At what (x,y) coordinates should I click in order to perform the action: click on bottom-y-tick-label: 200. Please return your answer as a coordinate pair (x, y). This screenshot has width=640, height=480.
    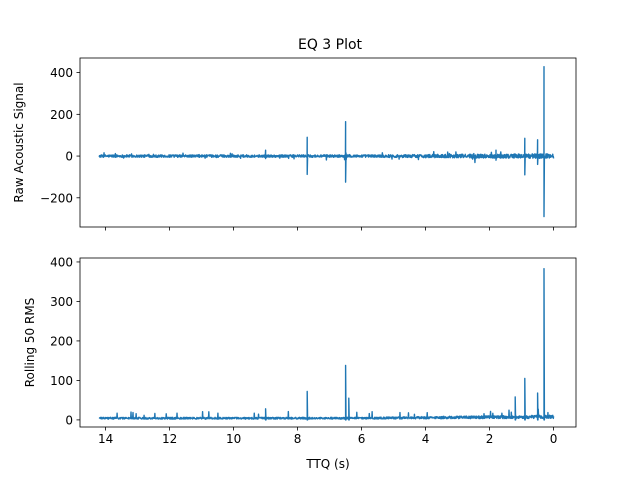
    Looking at the image, I should click on (61, 341).